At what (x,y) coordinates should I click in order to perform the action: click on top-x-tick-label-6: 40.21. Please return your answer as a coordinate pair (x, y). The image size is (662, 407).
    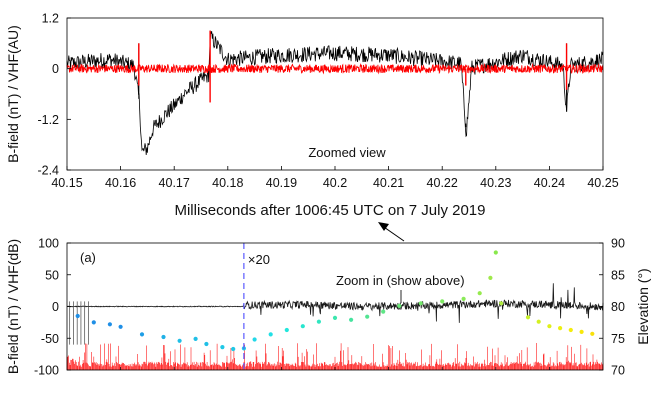
    Looking at the image, I should click on (388, 183).